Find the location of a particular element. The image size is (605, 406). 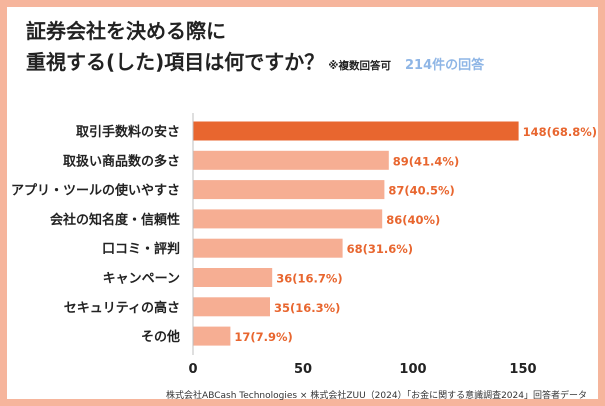

category-label-5: キャンペーン is located at coordinates (141, 279).